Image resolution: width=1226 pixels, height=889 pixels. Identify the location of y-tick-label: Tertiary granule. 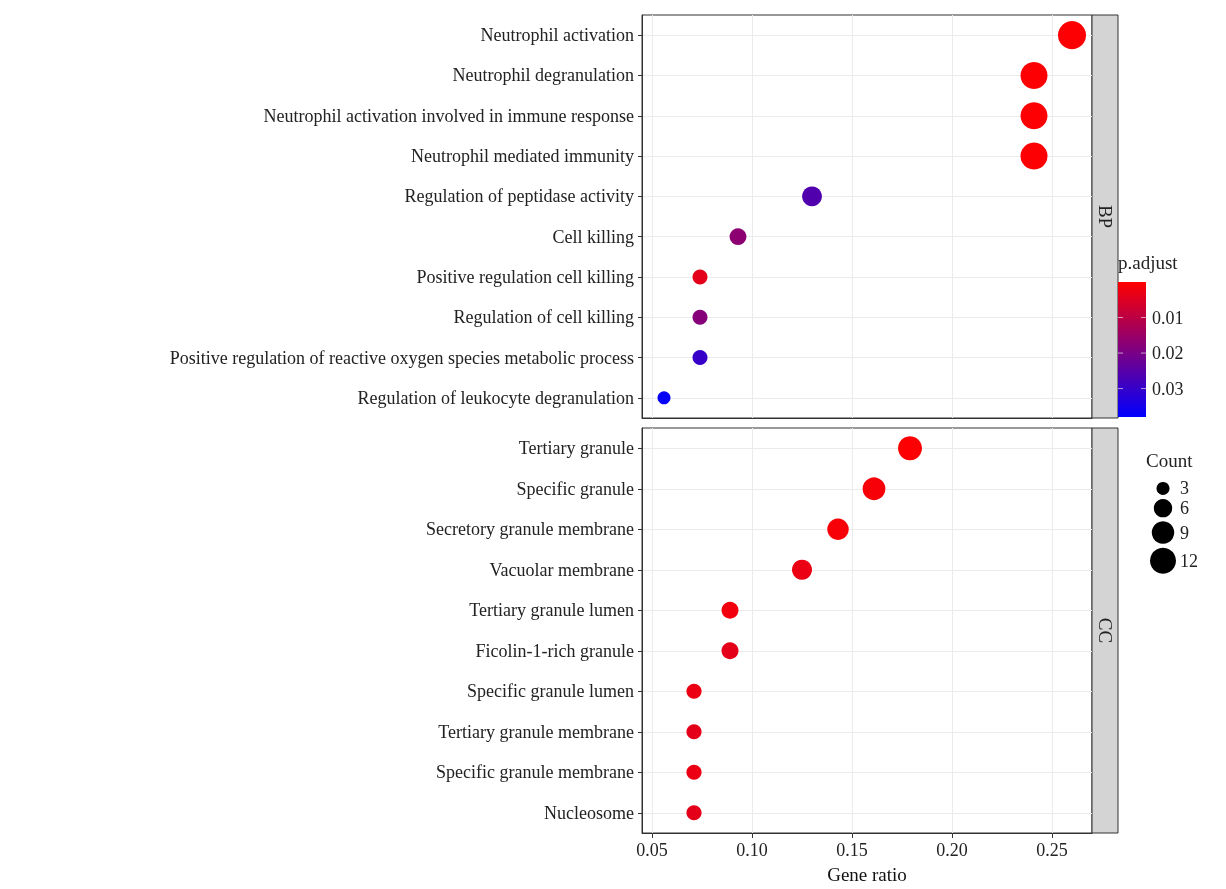
(576, 448).